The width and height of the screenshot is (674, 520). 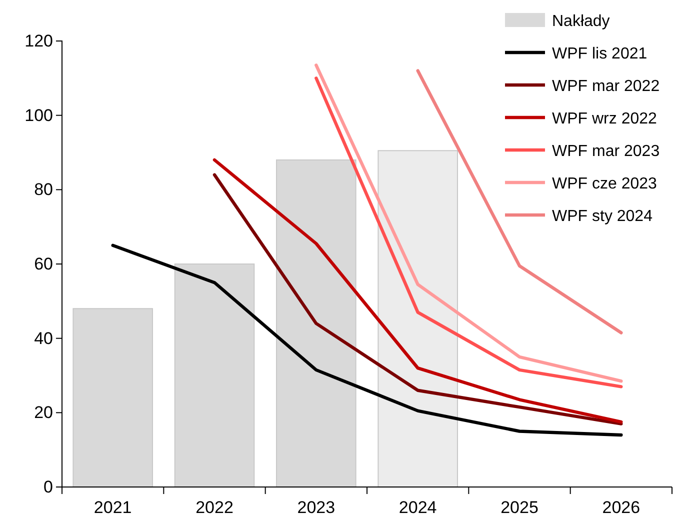 I want to click on y-tick-label: 80, so click(x=43, y=190).